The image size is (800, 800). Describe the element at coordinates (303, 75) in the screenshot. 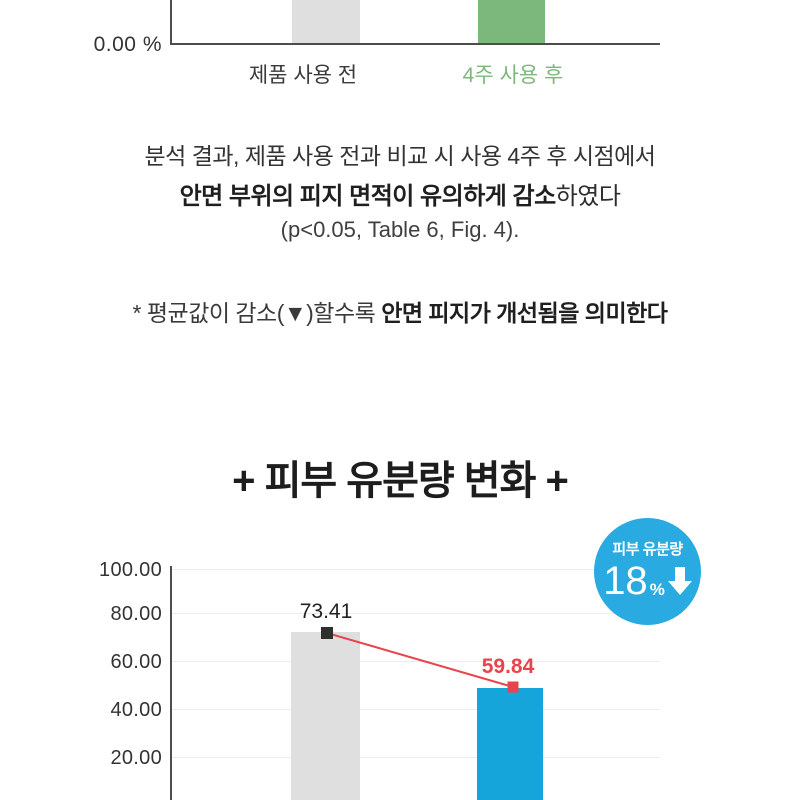

I see `chart1-category-before: 제품 사용 전` at that location.